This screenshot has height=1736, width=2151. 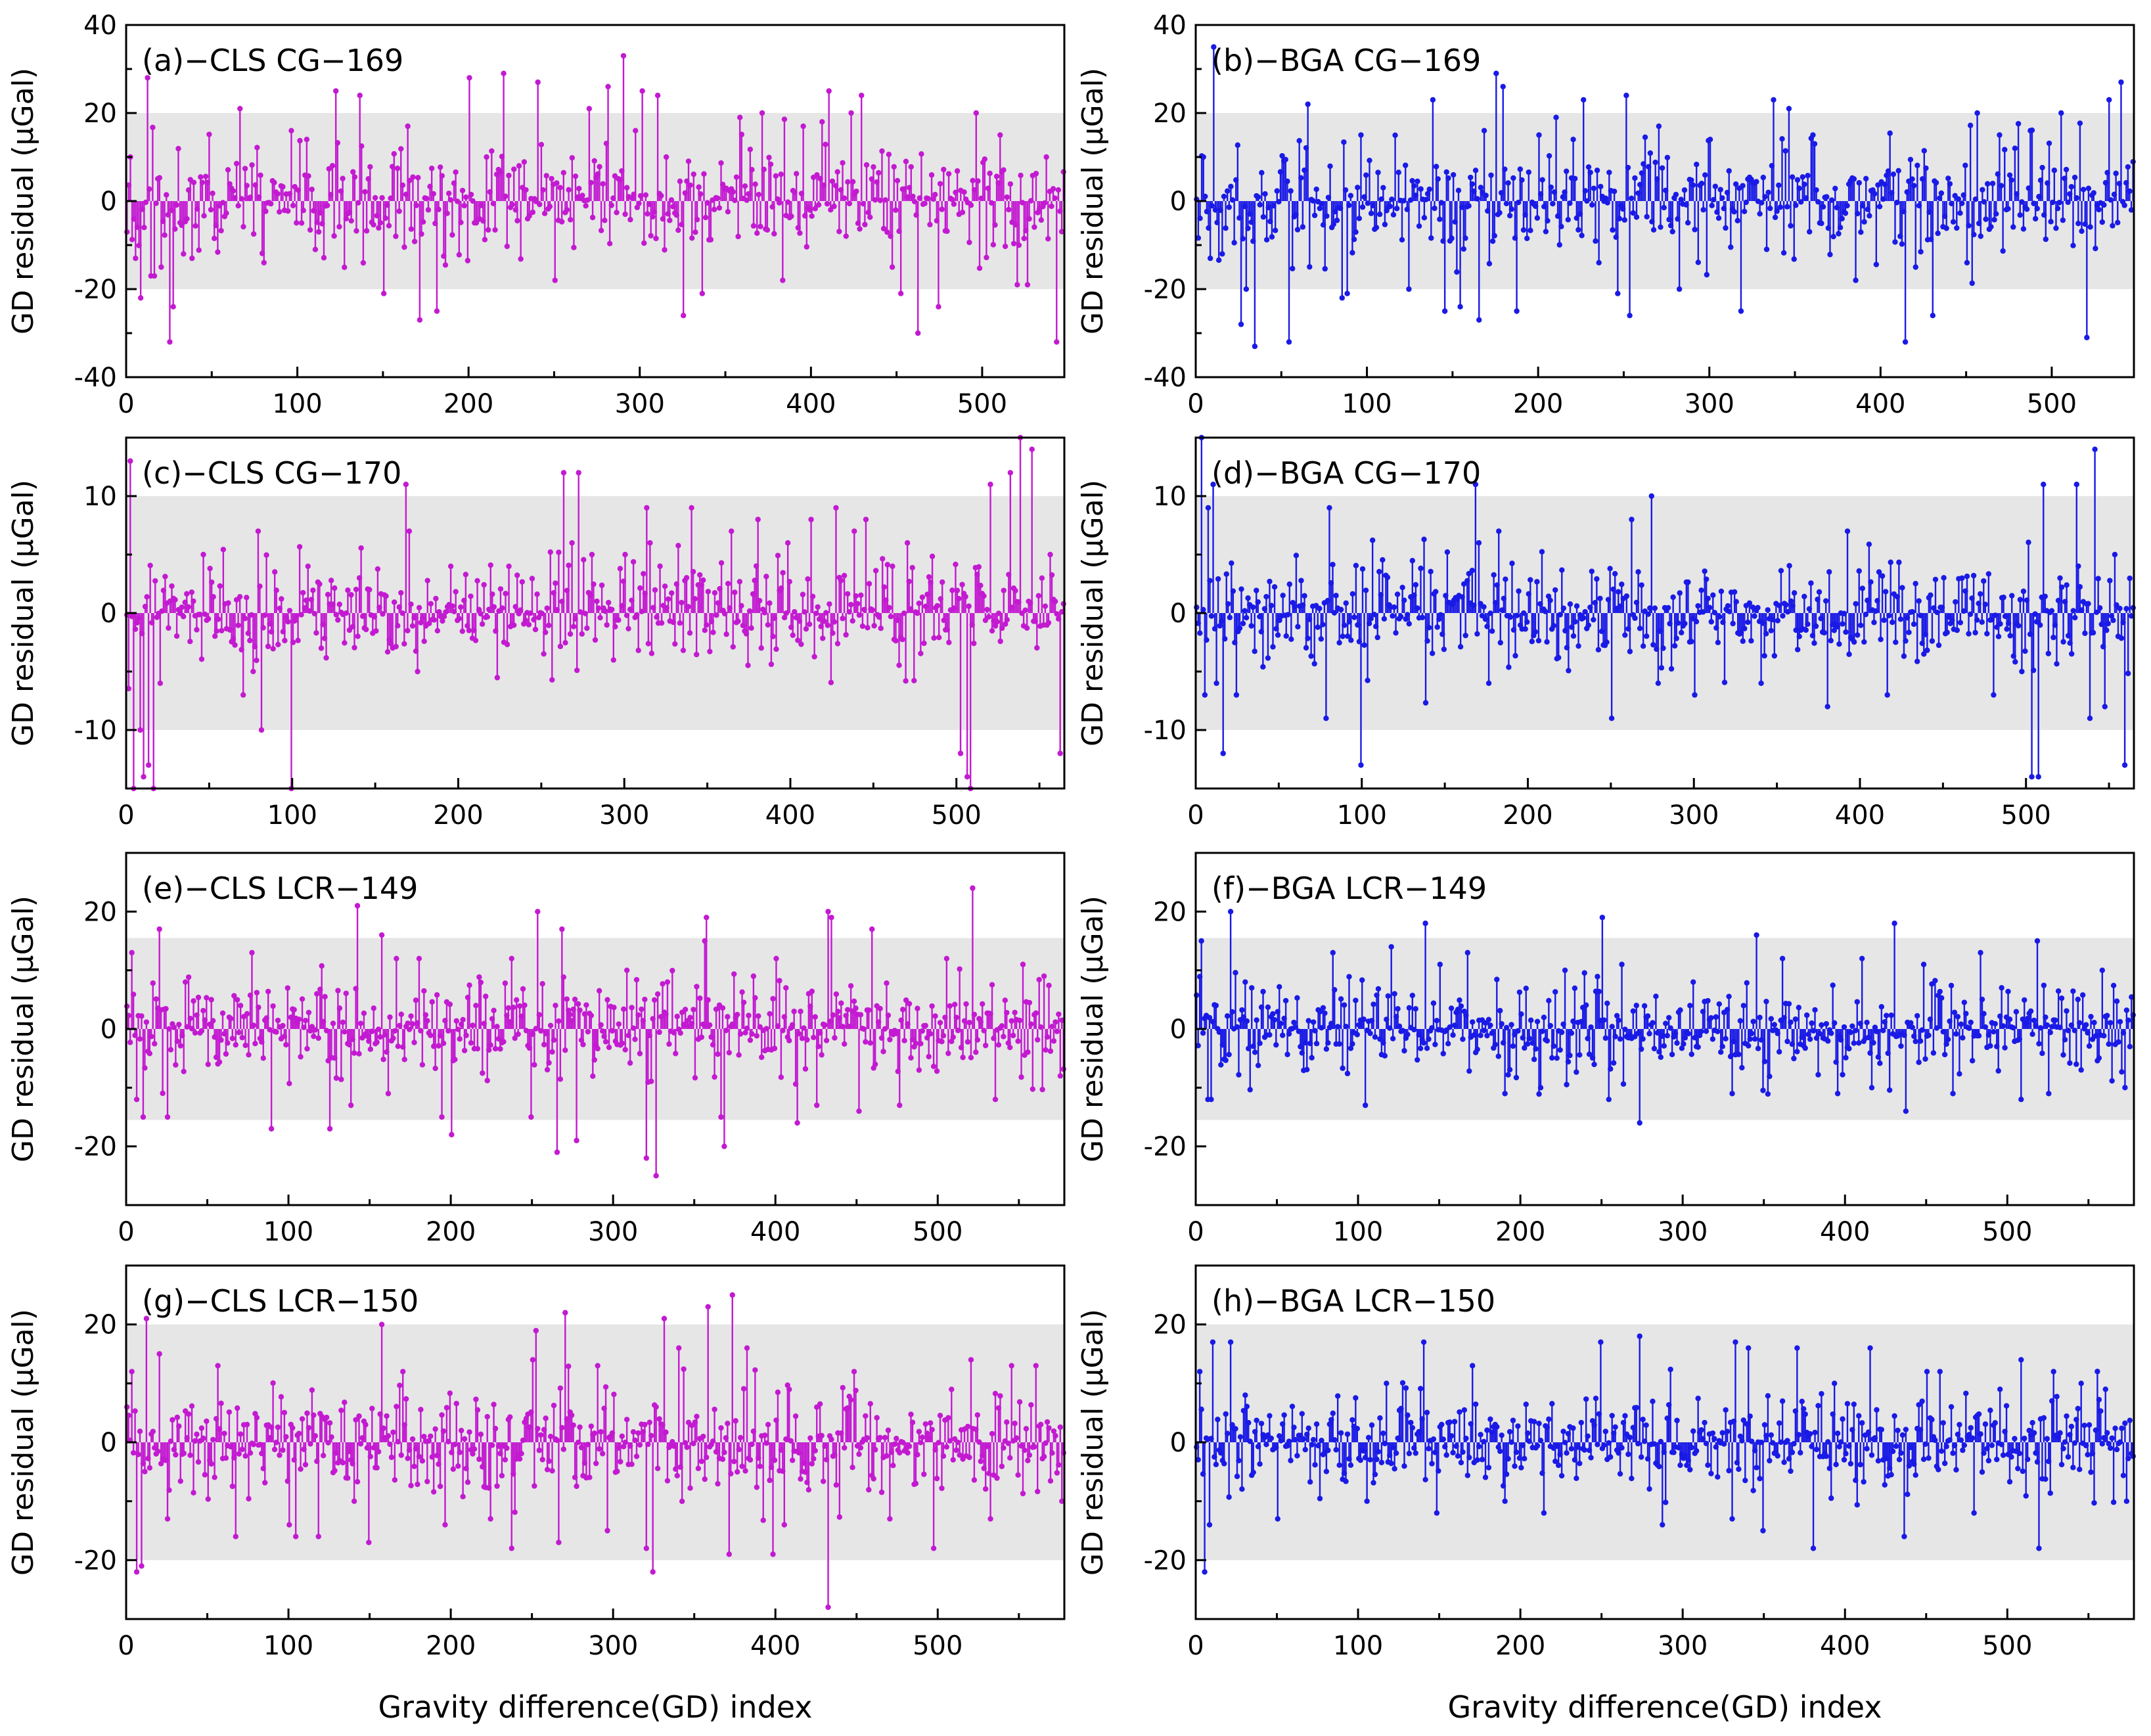 What do you see at coordinates (1665, 197) in the screenshot?
I see `stem-series-bga` at bounding box center [1665, 197].